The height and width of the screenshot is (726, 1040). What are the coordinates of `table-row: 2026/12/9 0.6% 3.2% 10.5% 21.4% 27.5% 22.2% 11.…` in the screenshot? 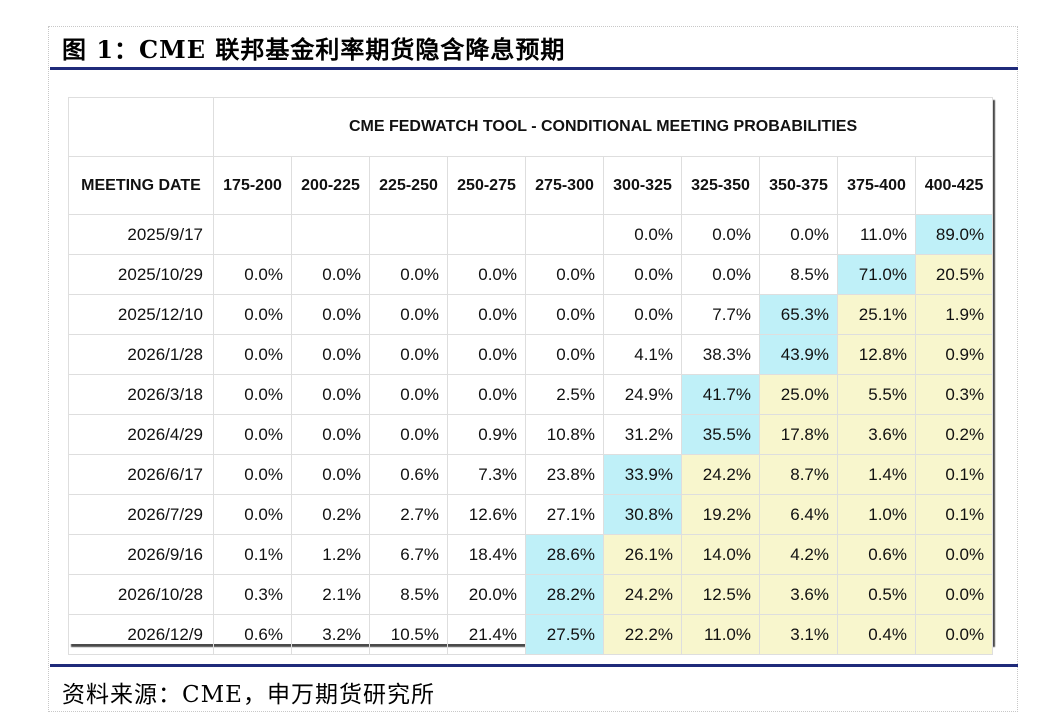 It's located at (531, 634).